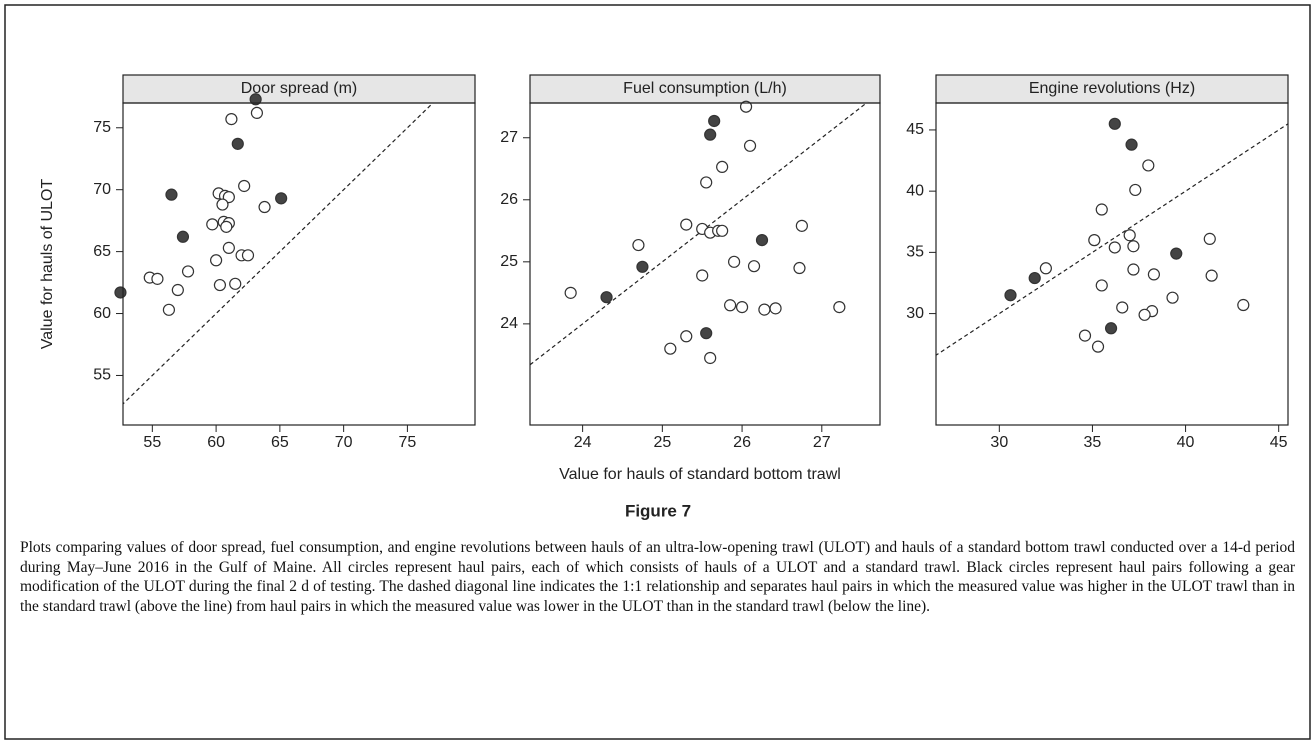 The width and height of the screenshot is (1315, 744). I want to click on y-tick-label: 35, so click(915, 252).